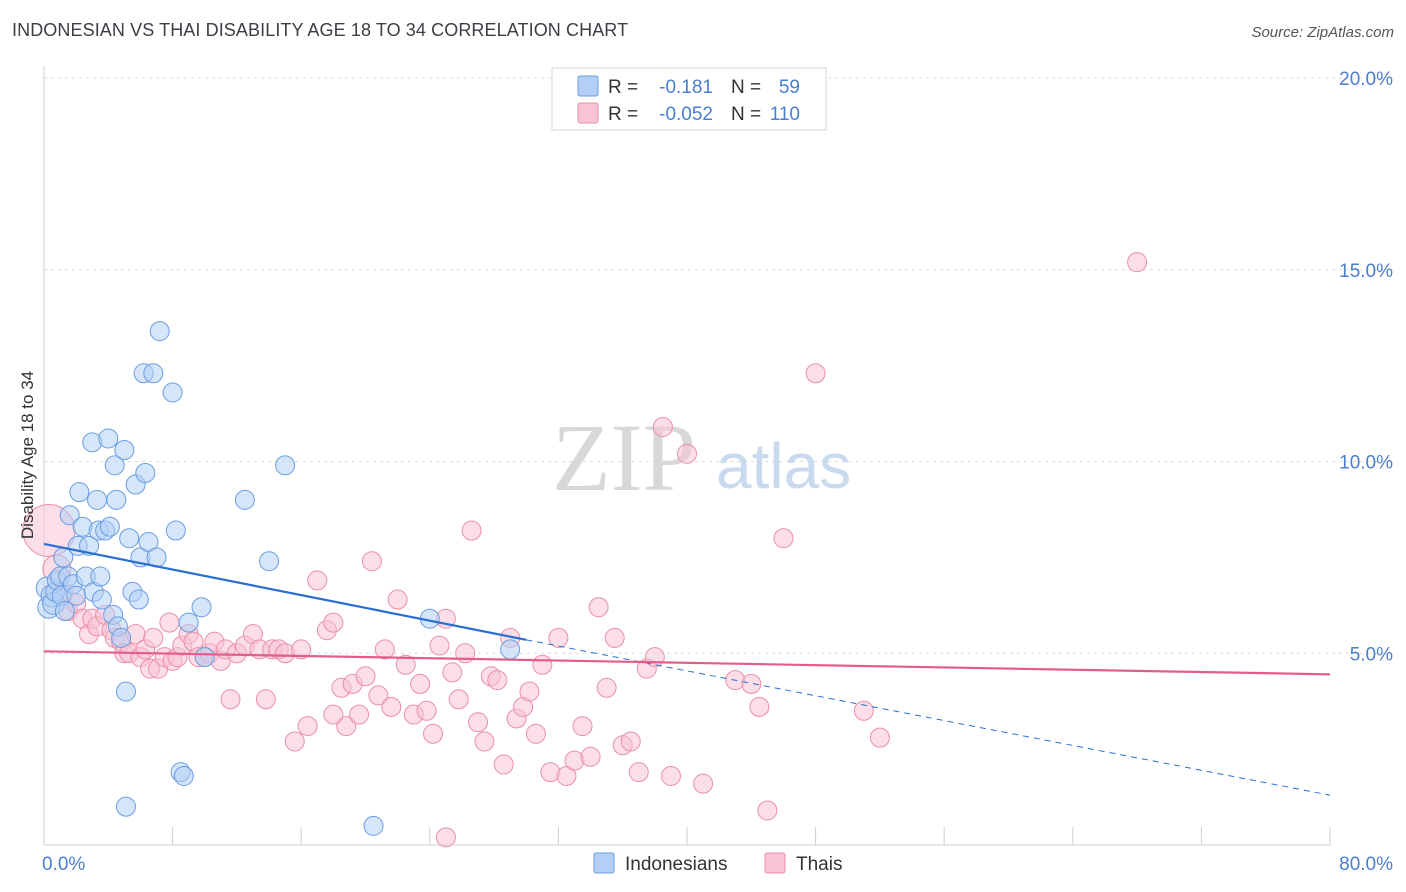 The width and height of the screenshot is (1406, 892). Describe the element at coordinates (928, 717) in the screenshot. I see `indonesians-trend-extension` at that location.